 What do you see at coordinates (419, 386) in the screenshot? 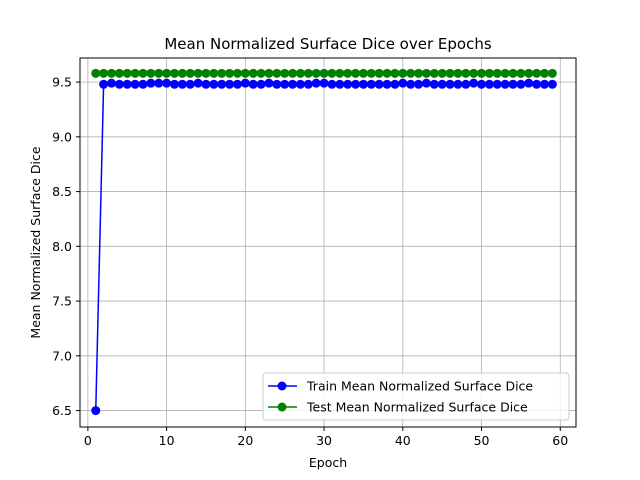
I see `legend-label-train: Train Mean Normalized Surface Dice` at bounding box center [419, 386].